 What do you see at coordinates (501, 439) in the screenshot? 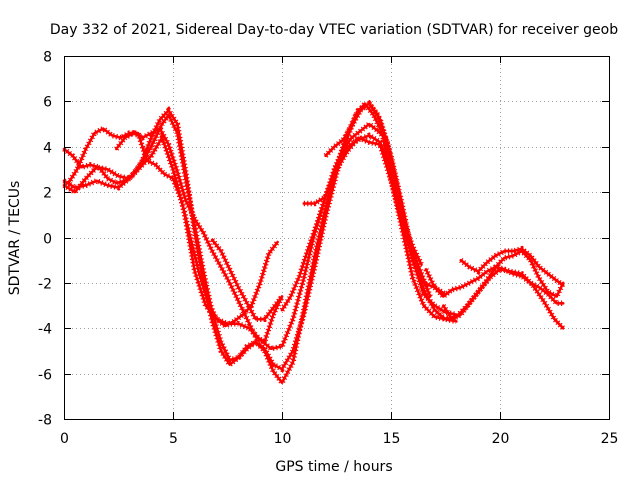
I see `x-tick-label: 20` at bounding box center [501, 439].